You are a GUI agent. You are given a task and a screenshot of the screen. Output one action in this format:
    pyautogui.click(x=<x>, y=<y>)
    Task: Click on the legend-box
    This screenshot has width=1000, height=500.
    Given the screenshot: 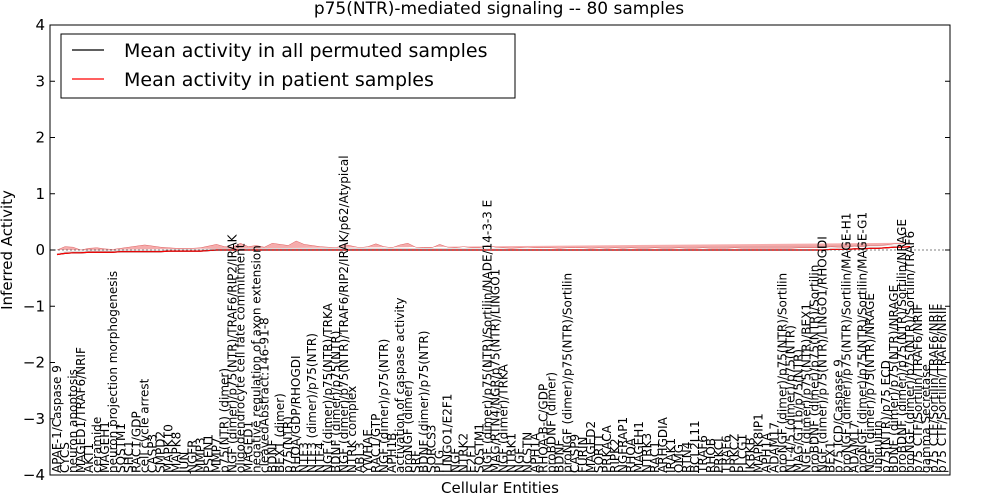 What is the action you would take?
    pyautogui.click(x=288, y=66)
    